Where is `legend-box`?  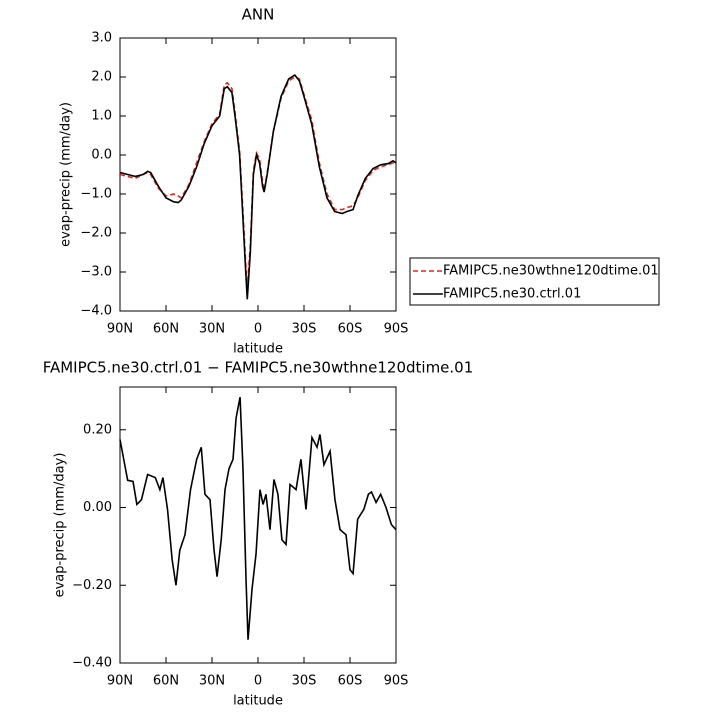 legend-box is located at coordinates (534, 281).